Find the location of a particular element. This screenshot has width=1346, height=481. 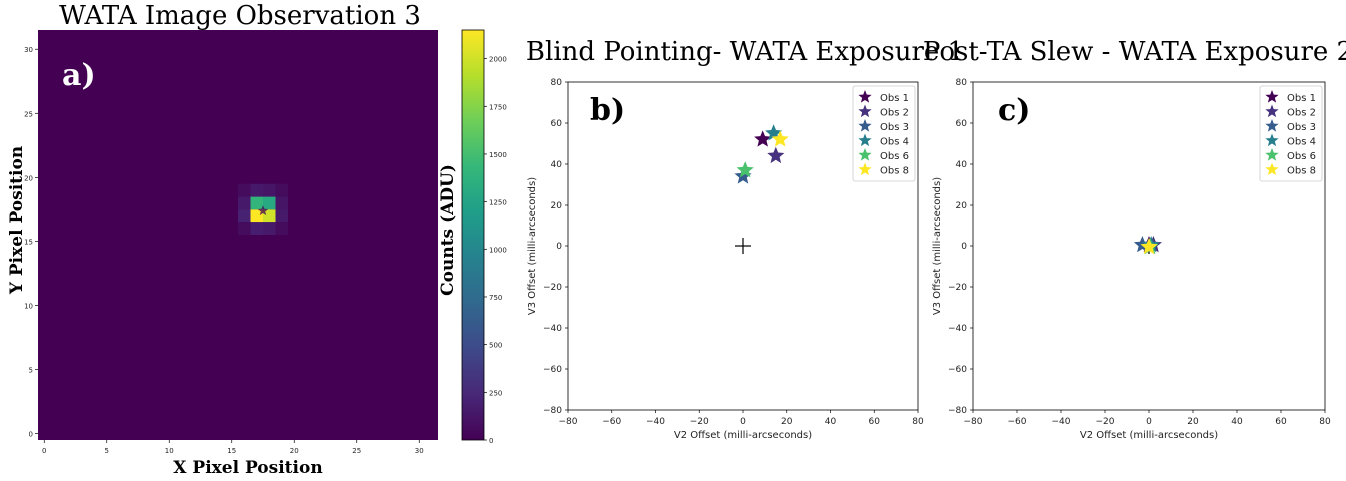

heatmap-star-marker is located at coordinates (263, 210).